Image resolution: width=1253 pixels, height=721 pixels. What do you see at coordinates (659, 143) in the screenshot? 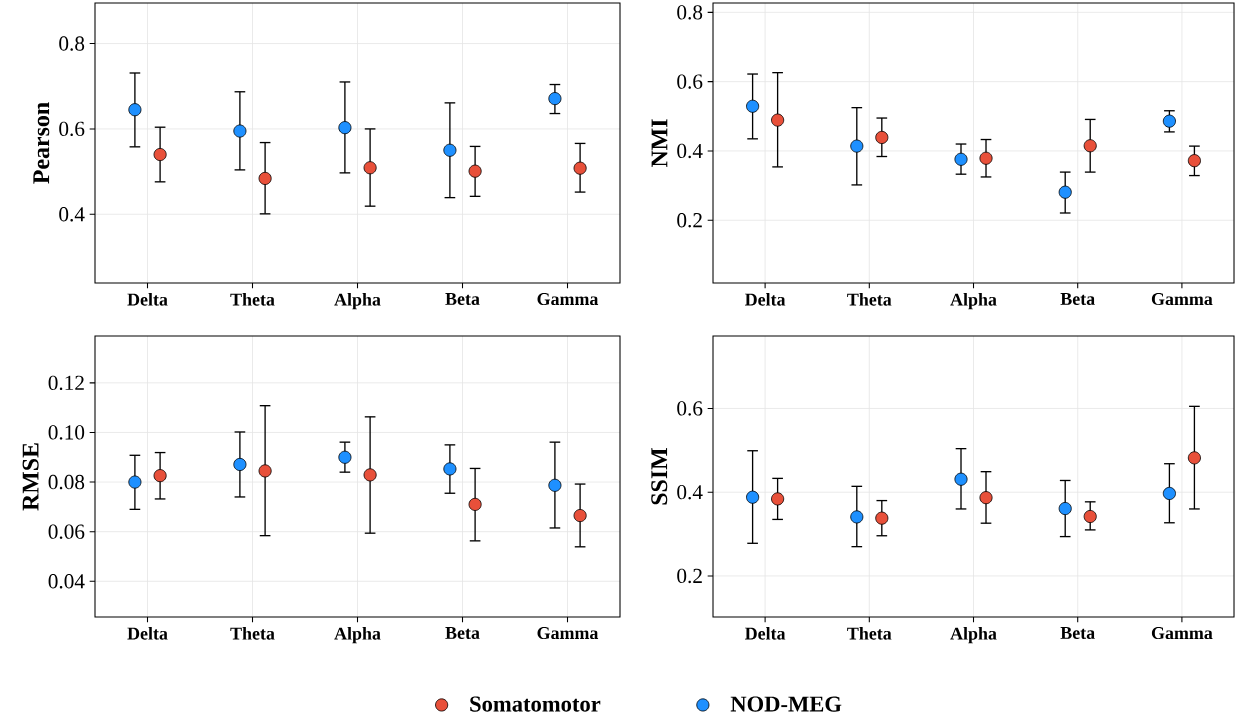
I see `y-axis-title: NMI` at bounding box center [659, 143].